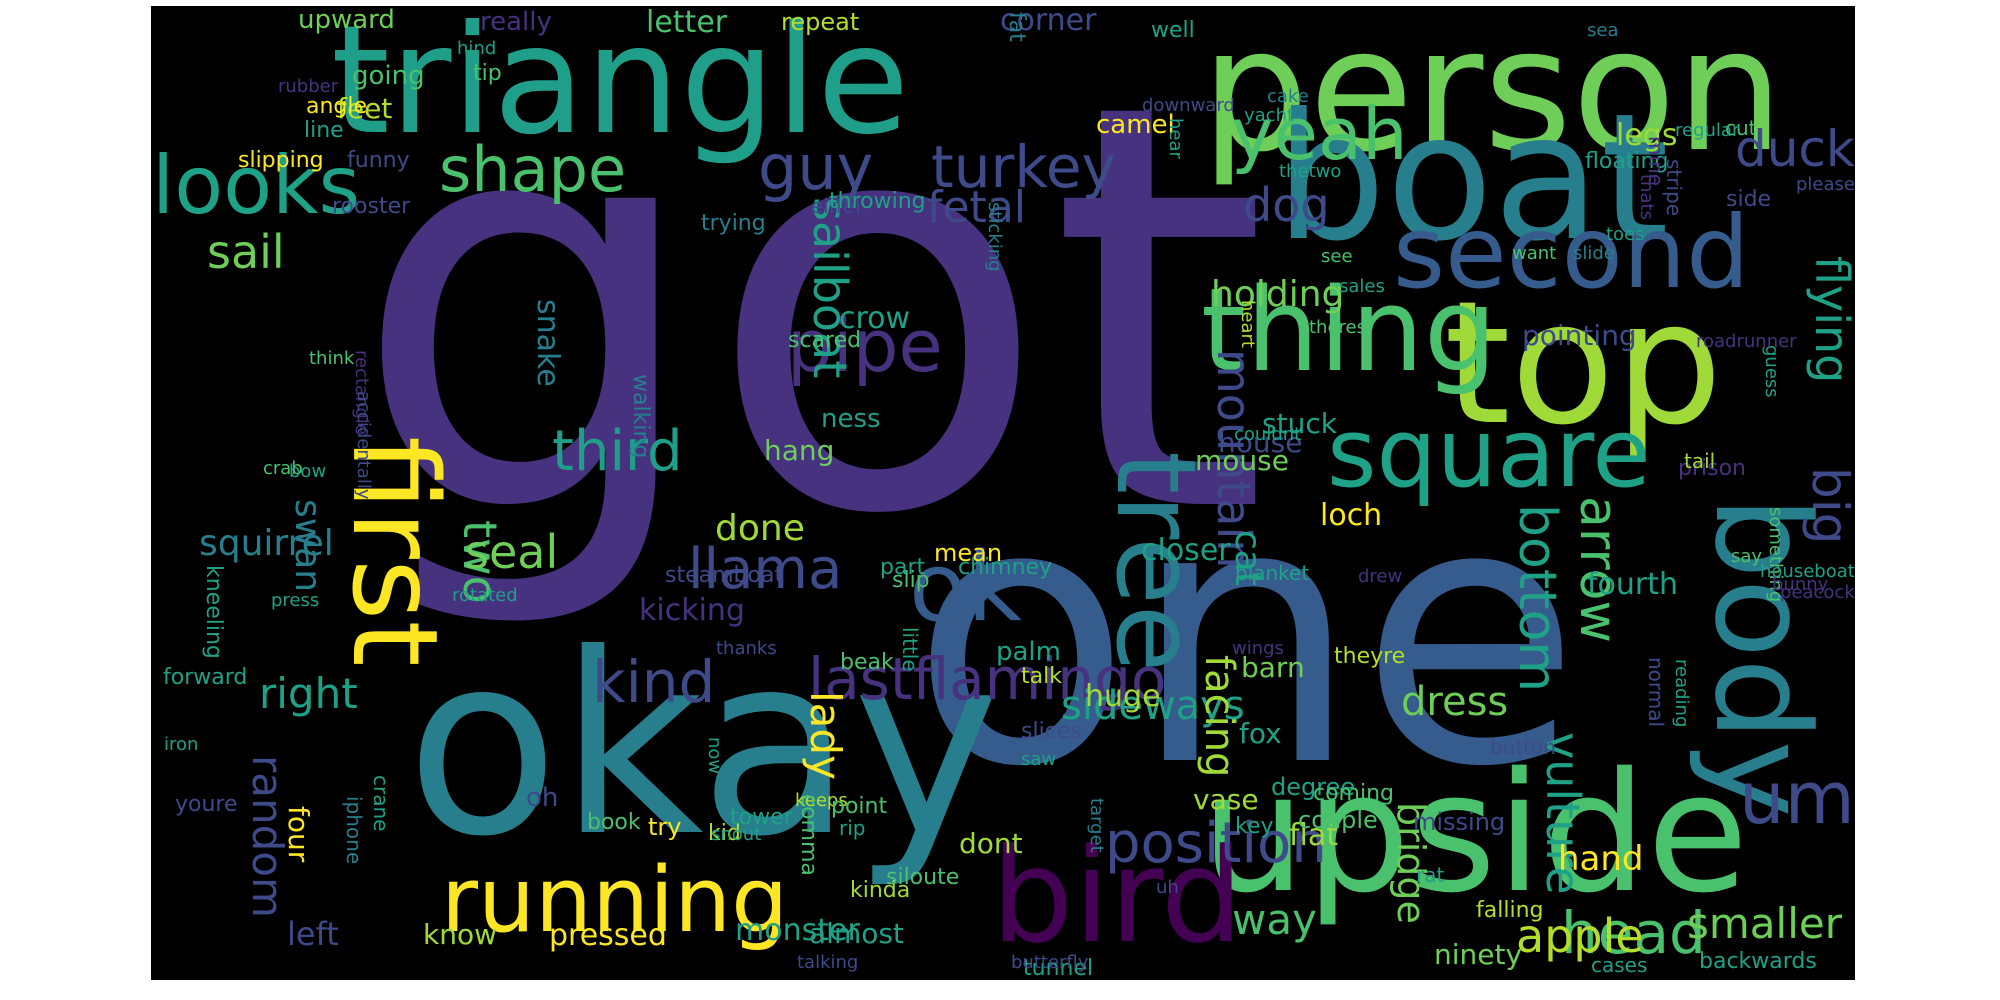 The width and height of the screenshot is (2000, 1000). Describe the element at coordinates (987, 679) in the screenshot. I see `word-lastflamingo: lastflamingo` at that location.